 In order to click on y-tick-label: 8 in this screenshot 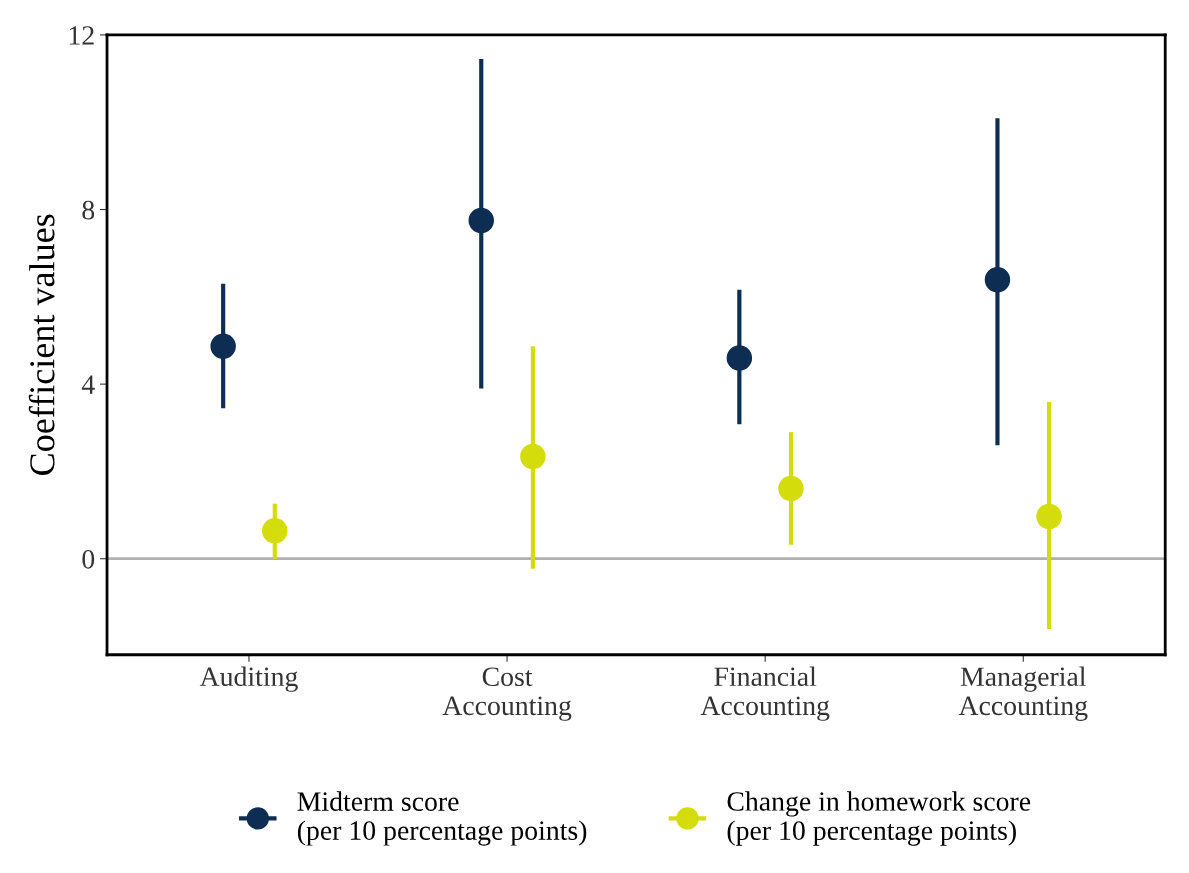, I will do `click(88, 210)`.